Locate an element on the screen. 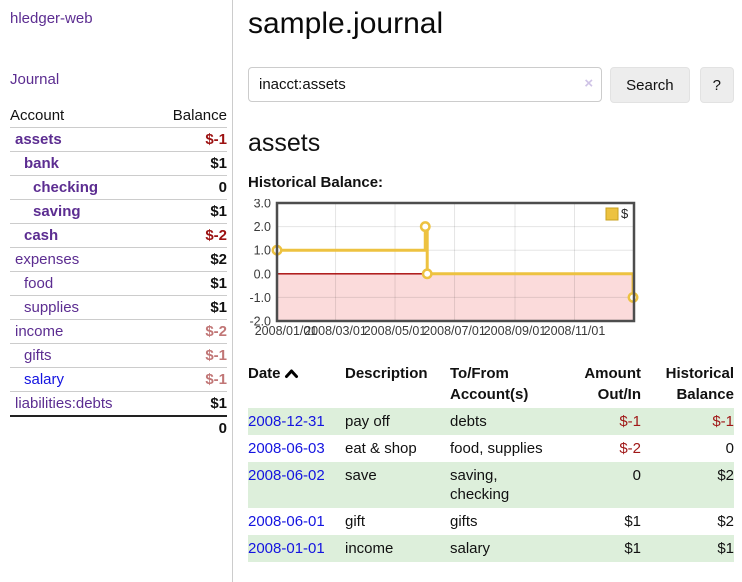 The image size is (742, 582). account-link-bank: bank is located at coordinates (42, 163).